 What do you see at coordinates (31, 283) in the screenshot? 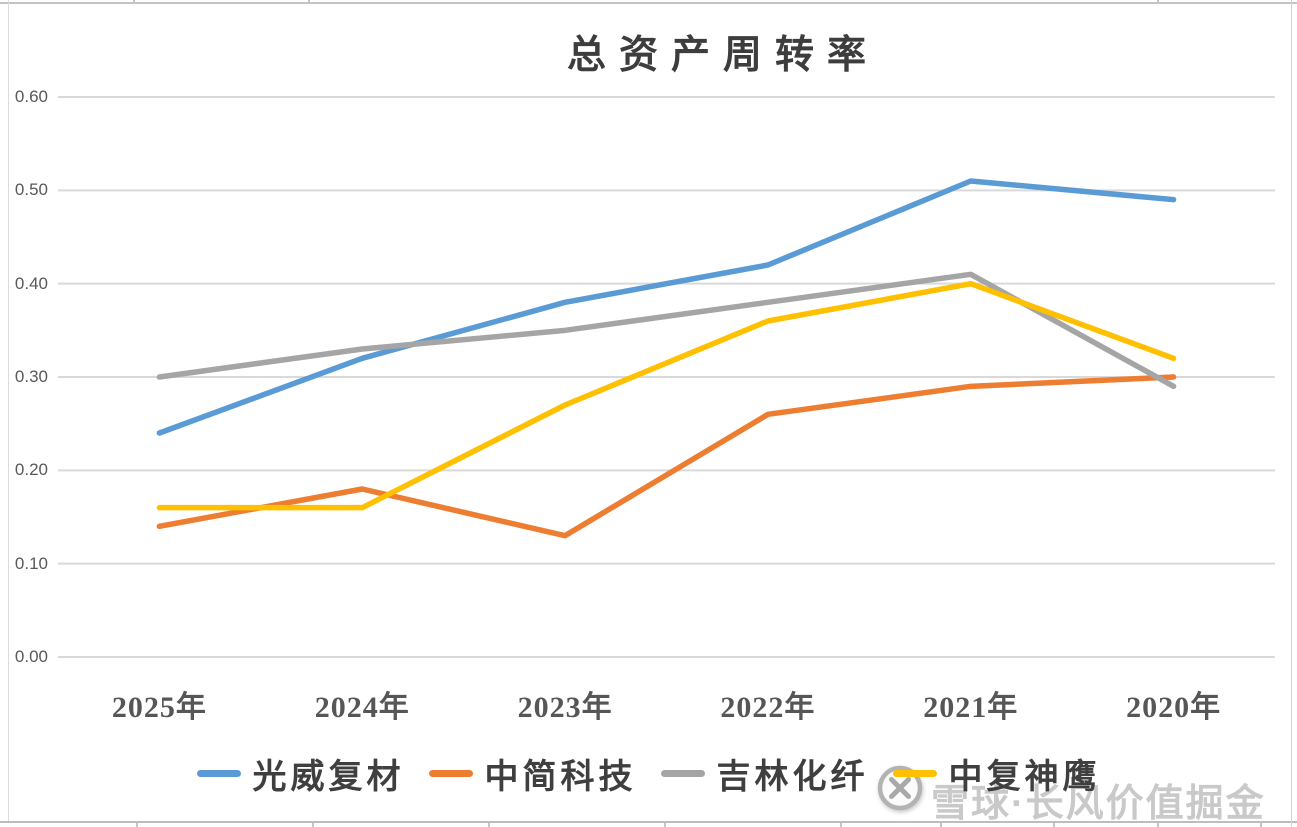
I see `y-tick-label: 0.40` at bounding box center [31, 283].